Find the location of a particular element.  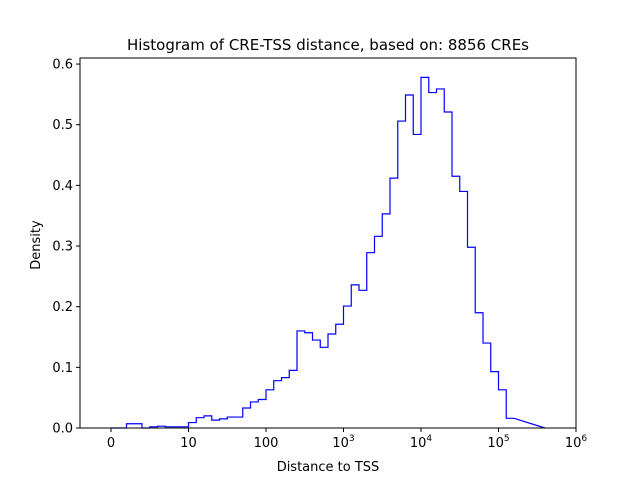

x-axis-label: Distance to TSS is located at coordinates (328, 467).